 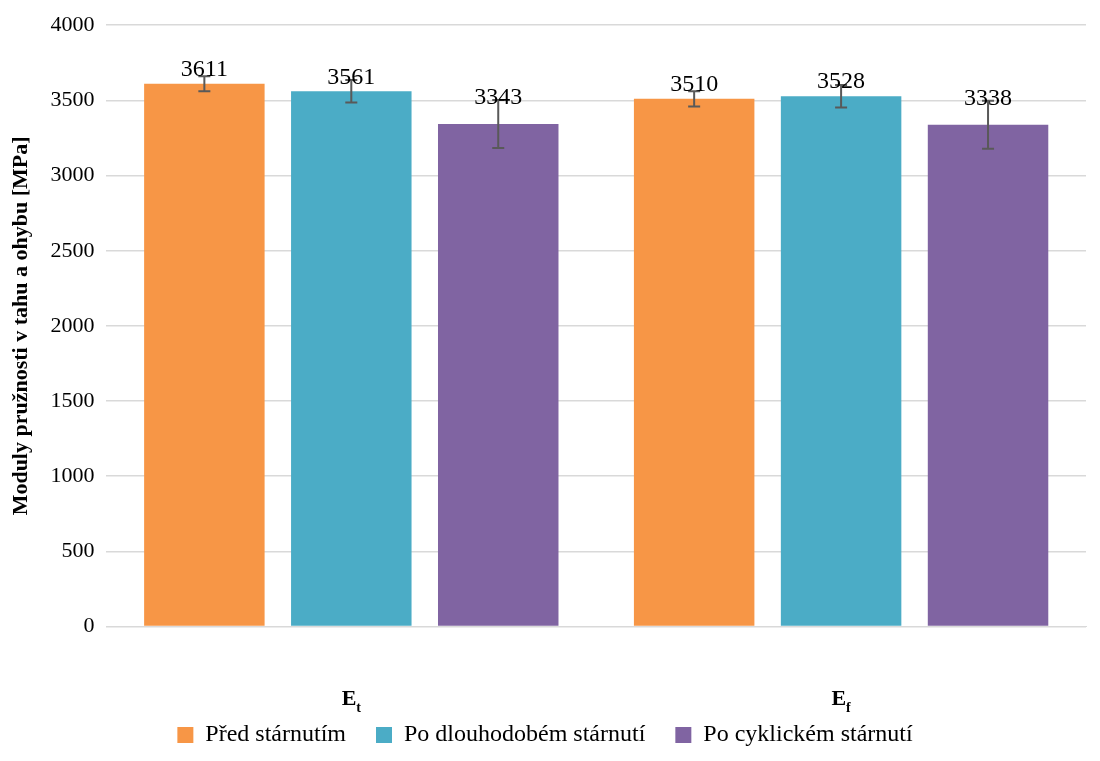 I want to click on legend-label: Po dlouhodobém stárnutí, so click(x=525, y=733).